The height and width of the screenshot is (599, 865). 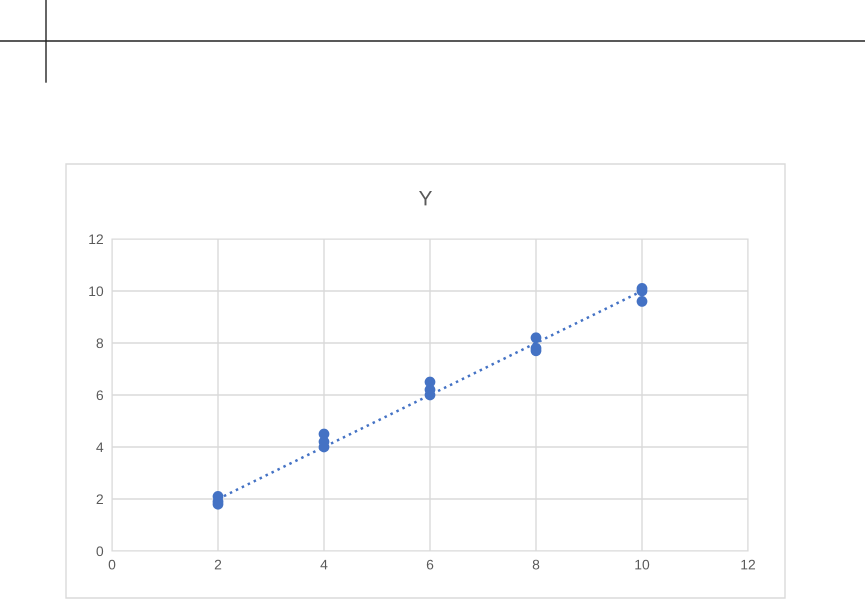 What do you see at coordinates (100, 447) in the screenshot?
I see `y-tick-label: 4` at bounding box center [100, 447].